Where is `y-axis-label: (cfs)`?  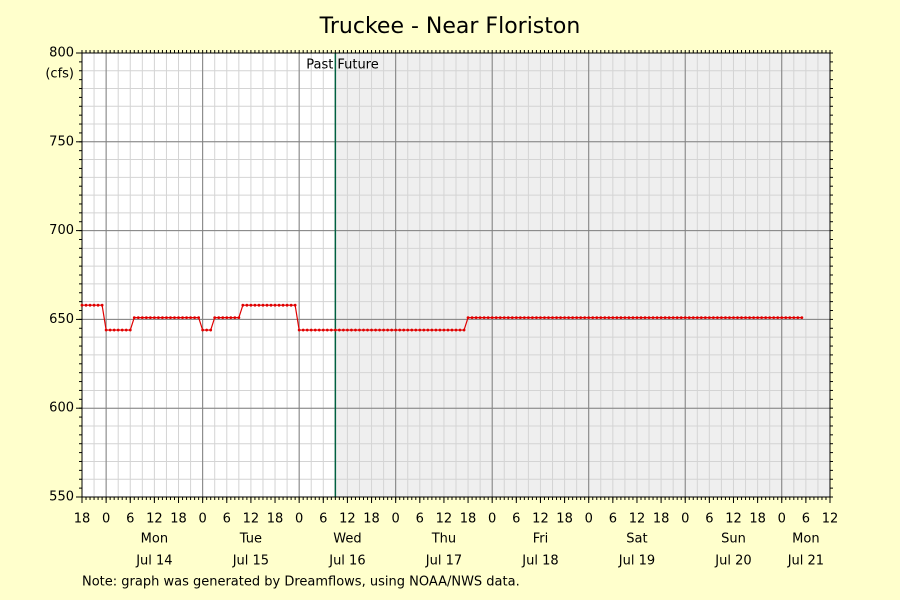
y-axis-label: (cfs) is located at coordinates (59, 74).